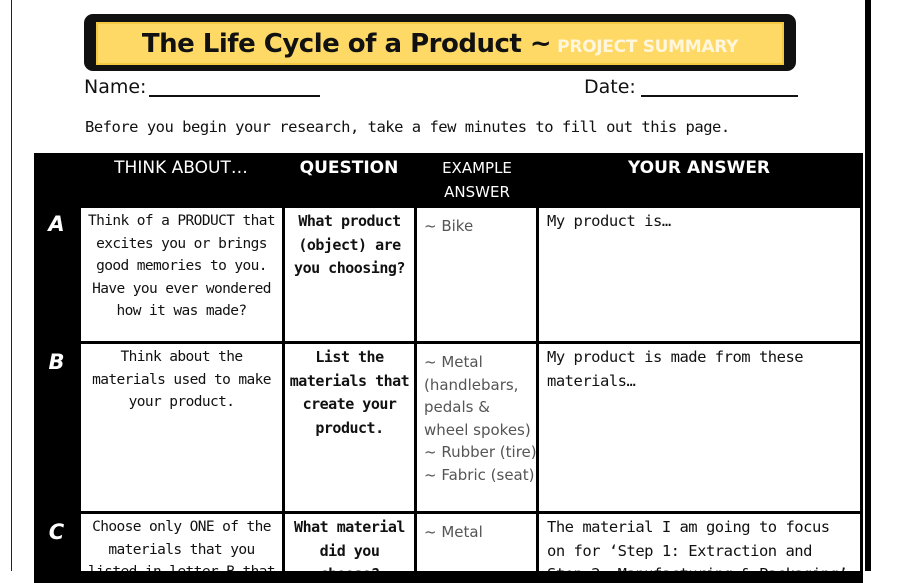  Describe the element at coordinates (699, 168) in the screenshot. I see `column-header-answer: YOUR ANSWER` at that location.